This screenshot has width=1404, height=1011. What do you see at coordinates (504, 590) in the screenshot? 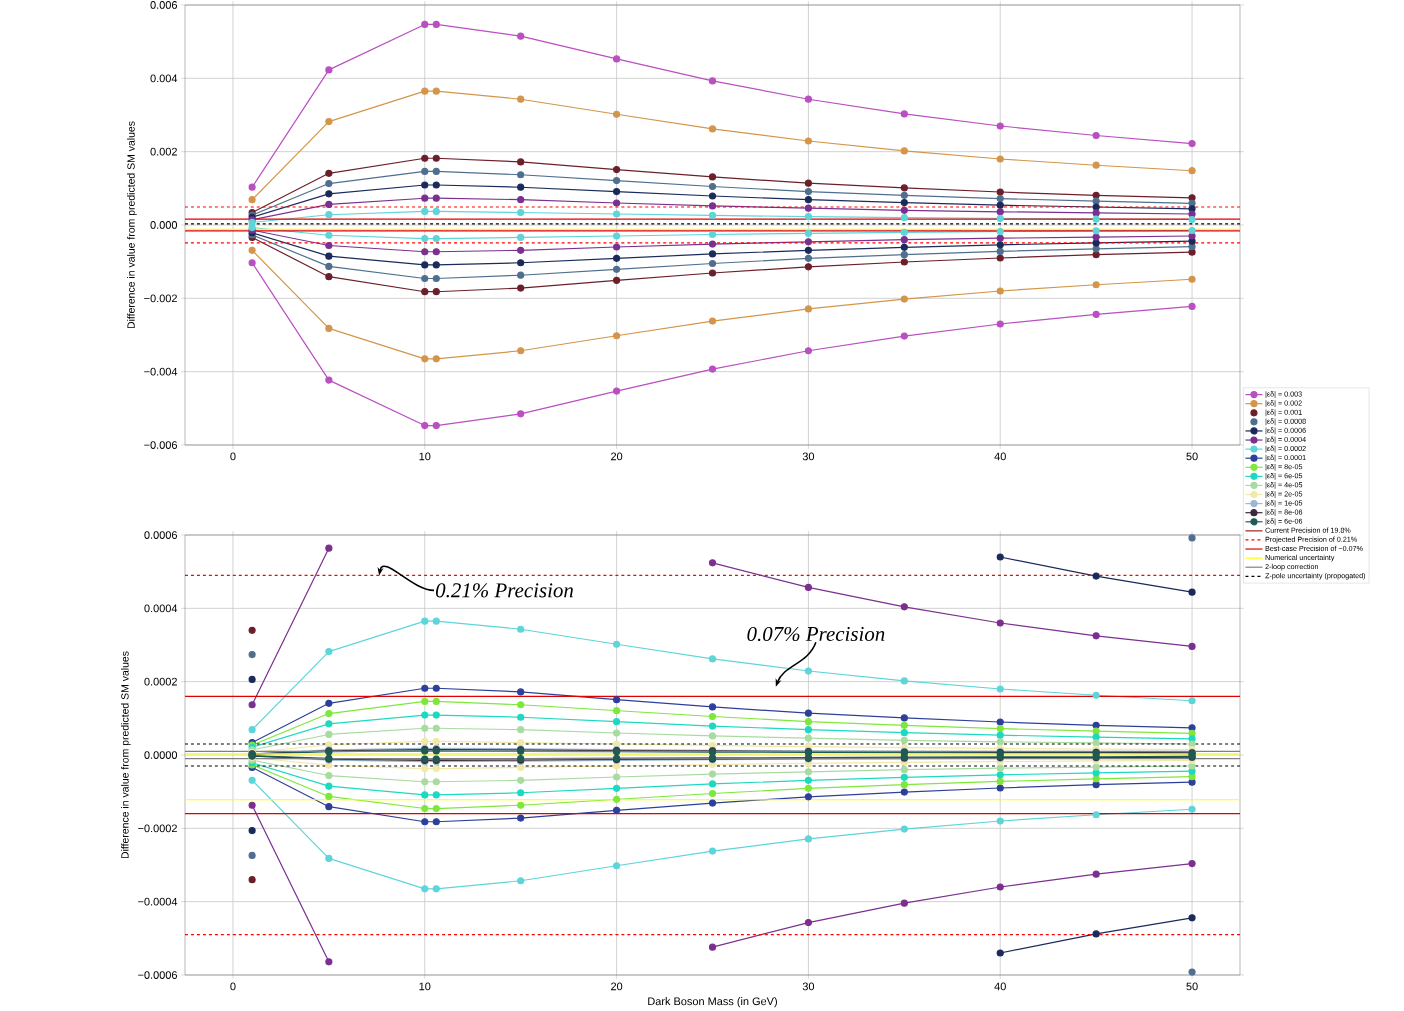
I see `annotation: 0.21% Precision` at bounding box center [504, 590].